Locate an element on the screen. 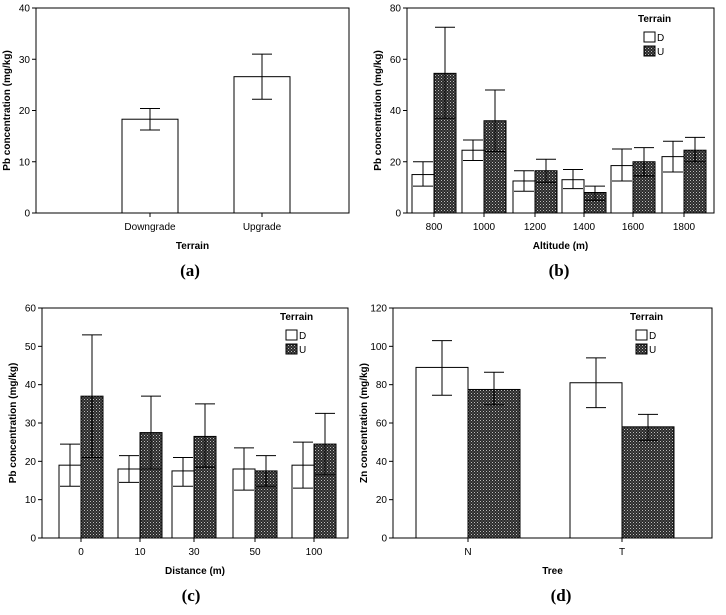  x-axis-label: Tree is located at coordinates (552, 571).